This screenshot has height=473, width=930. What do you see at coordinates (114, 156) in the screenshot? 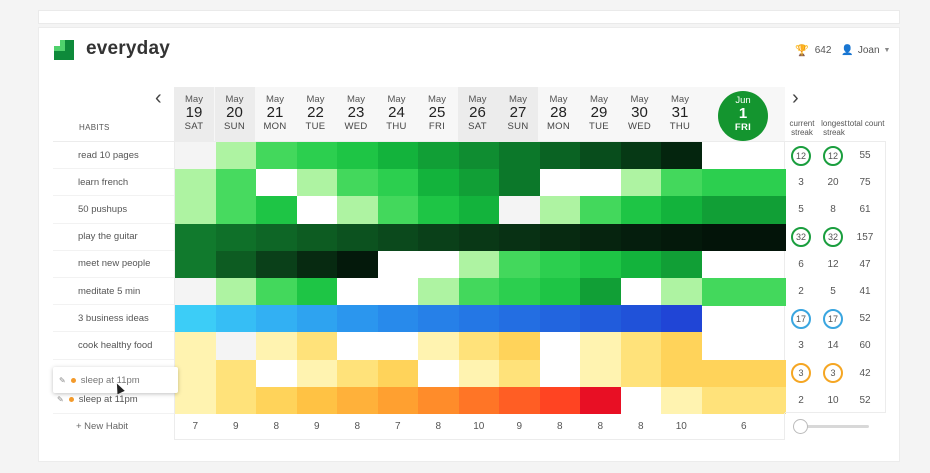
I see `habit-row: read 10 pages` at bounding box center [114, 156].